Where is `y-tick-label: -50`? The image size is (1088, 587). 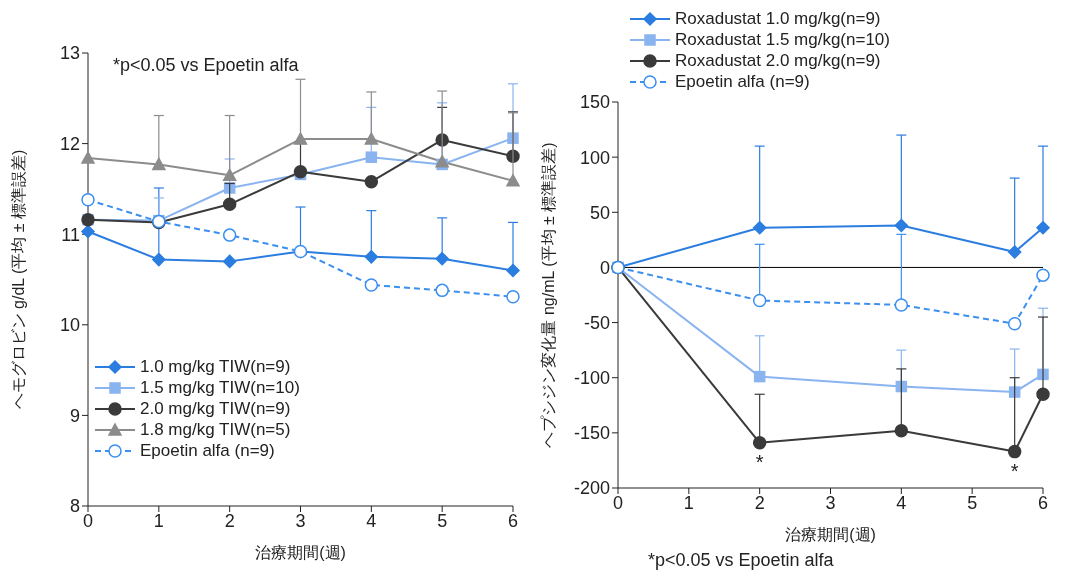 y-tick-label: -50 is located at coordinates (596, 322).